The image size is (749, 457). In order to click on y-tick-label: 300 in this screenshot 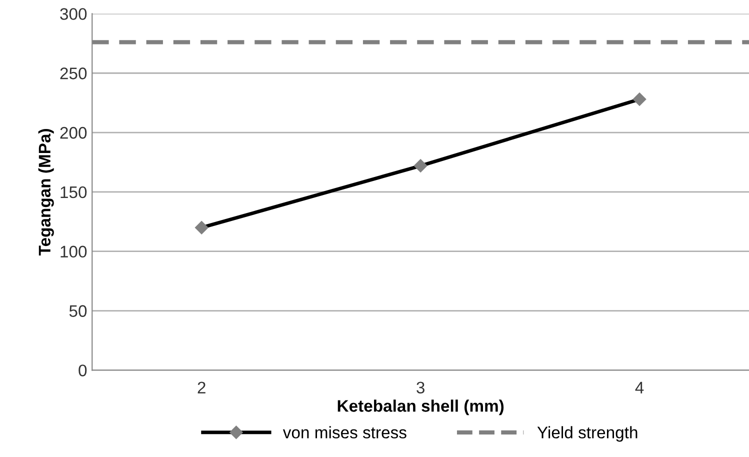, I will do `click(73, 14)`.